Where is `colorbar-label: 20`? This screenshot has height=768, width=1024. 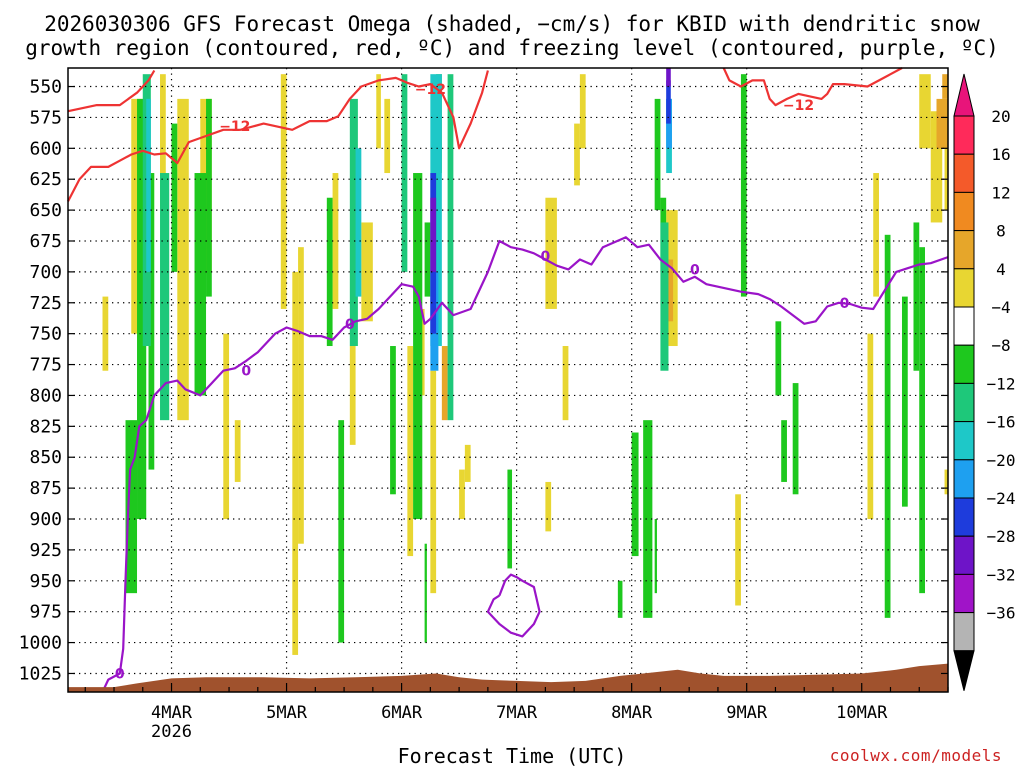 colorbar-label: 20 is located at coordinates (1000, 116).